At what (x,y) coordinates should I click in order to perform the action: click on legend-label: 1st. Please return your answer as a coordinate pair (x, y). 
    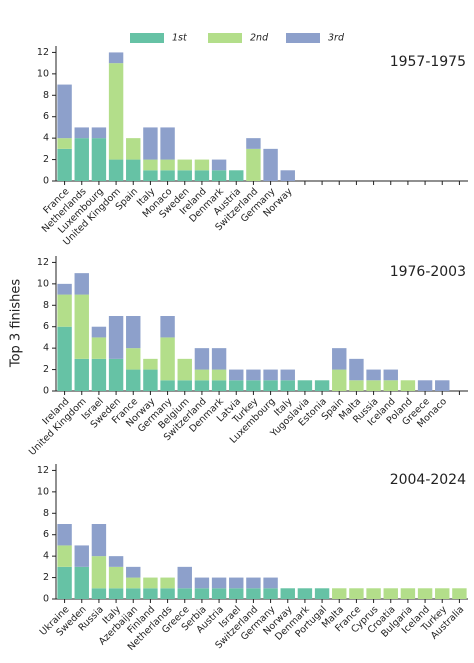
    Looking at the image, I should click on (180, 38).